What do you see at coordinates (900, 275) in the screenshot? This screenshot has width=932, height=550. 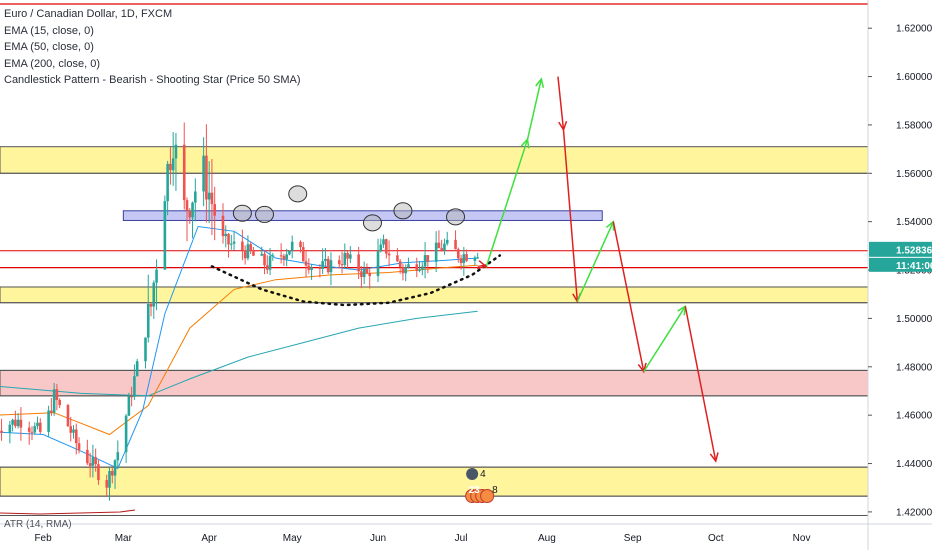 I see `price-axis-bg` at bounding box center [900, 275].